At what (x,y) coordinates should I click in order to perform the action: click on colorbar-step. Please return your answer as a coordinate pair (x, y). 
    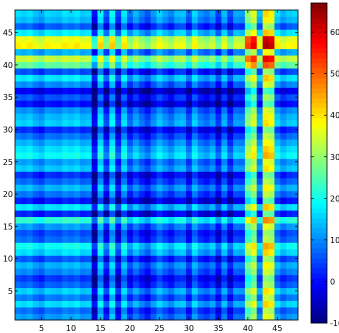
    Looking at the image, I should click on (319, 281).